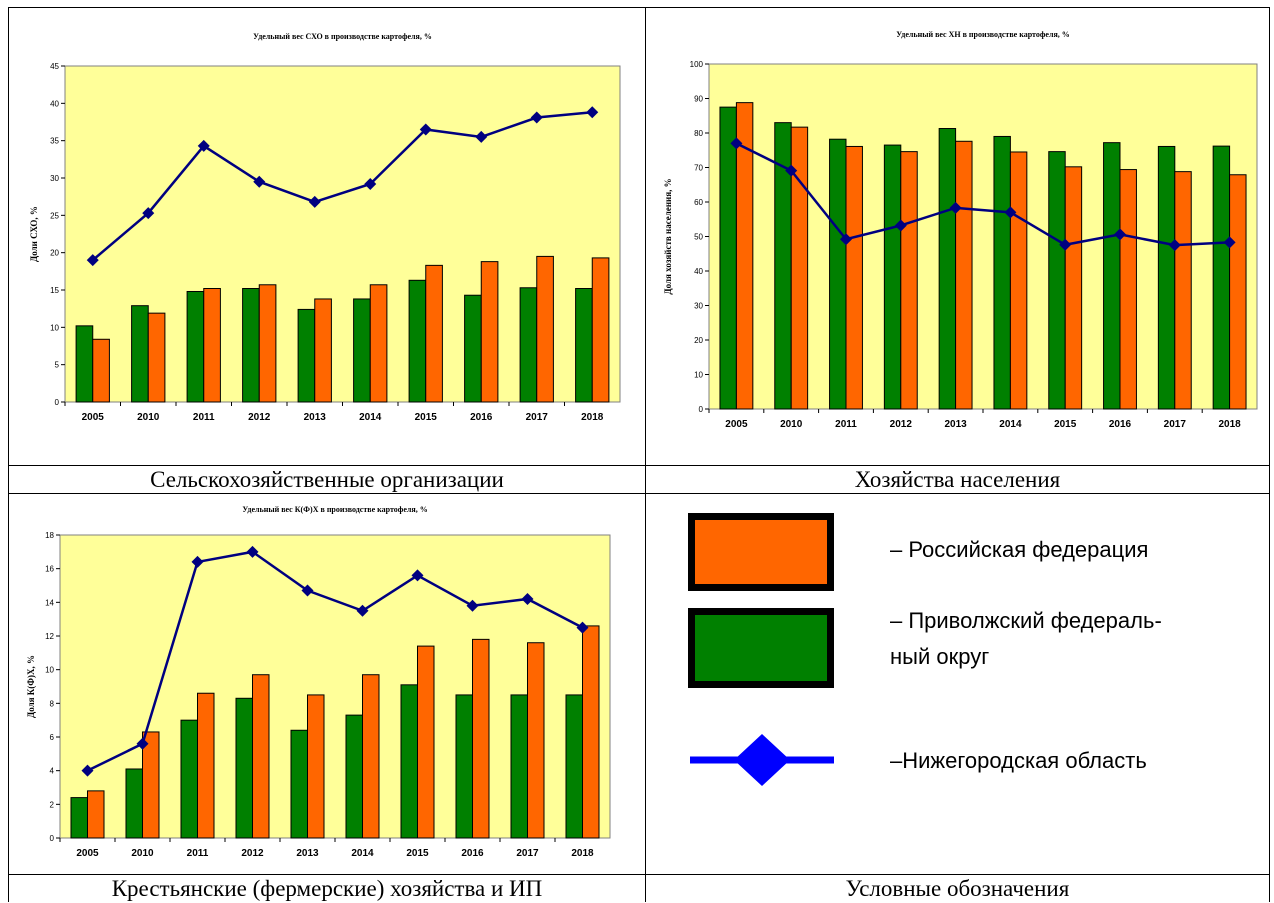 The image size is (1274, 903). Describe the element at coordinates (52, 804) in the screenshot. I see `y-tick-label: 2` at that location.